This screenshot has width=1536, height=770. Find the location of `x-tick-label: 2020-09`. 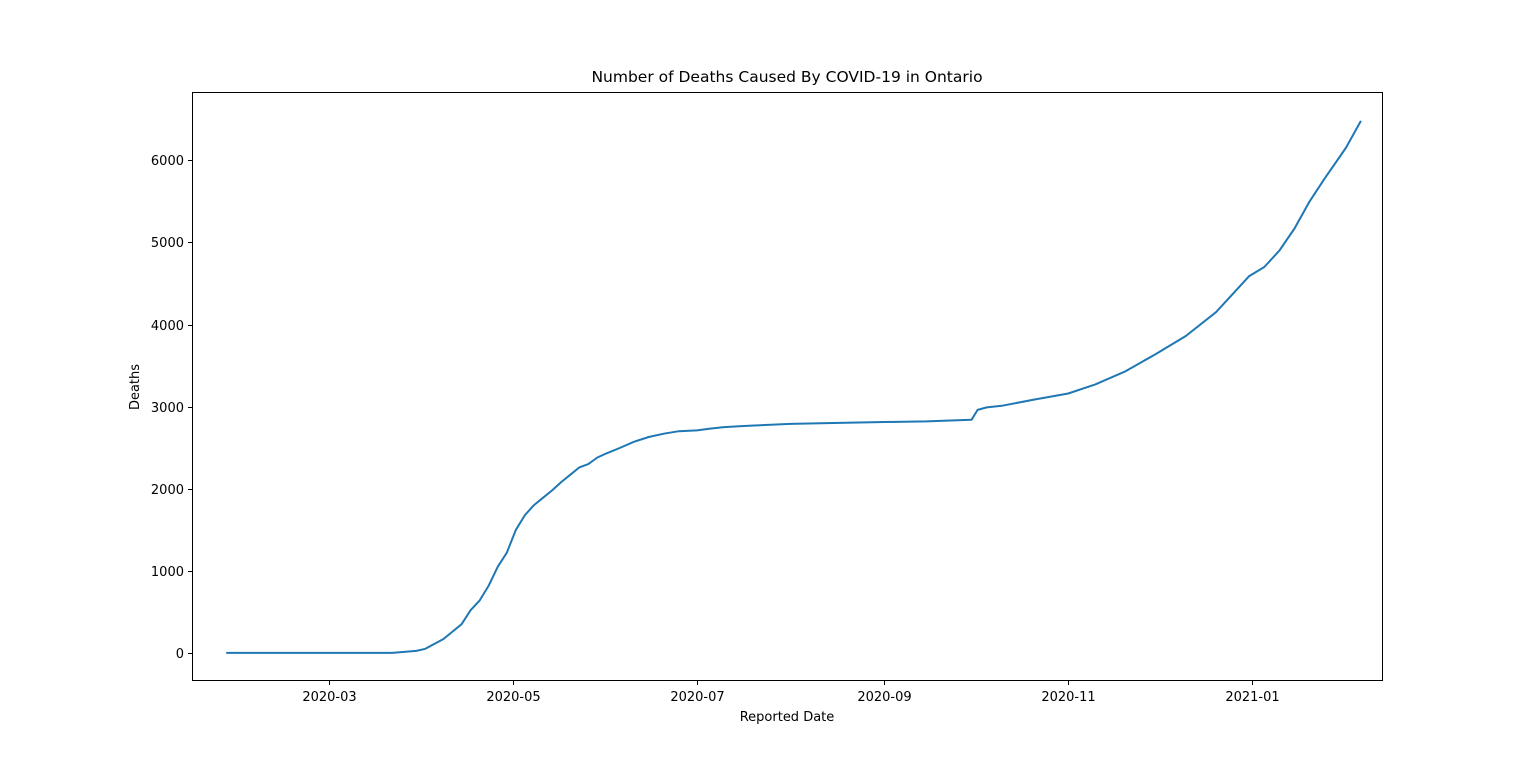

x-tick-label: 2020-09 is located at coordinates (884, 697).